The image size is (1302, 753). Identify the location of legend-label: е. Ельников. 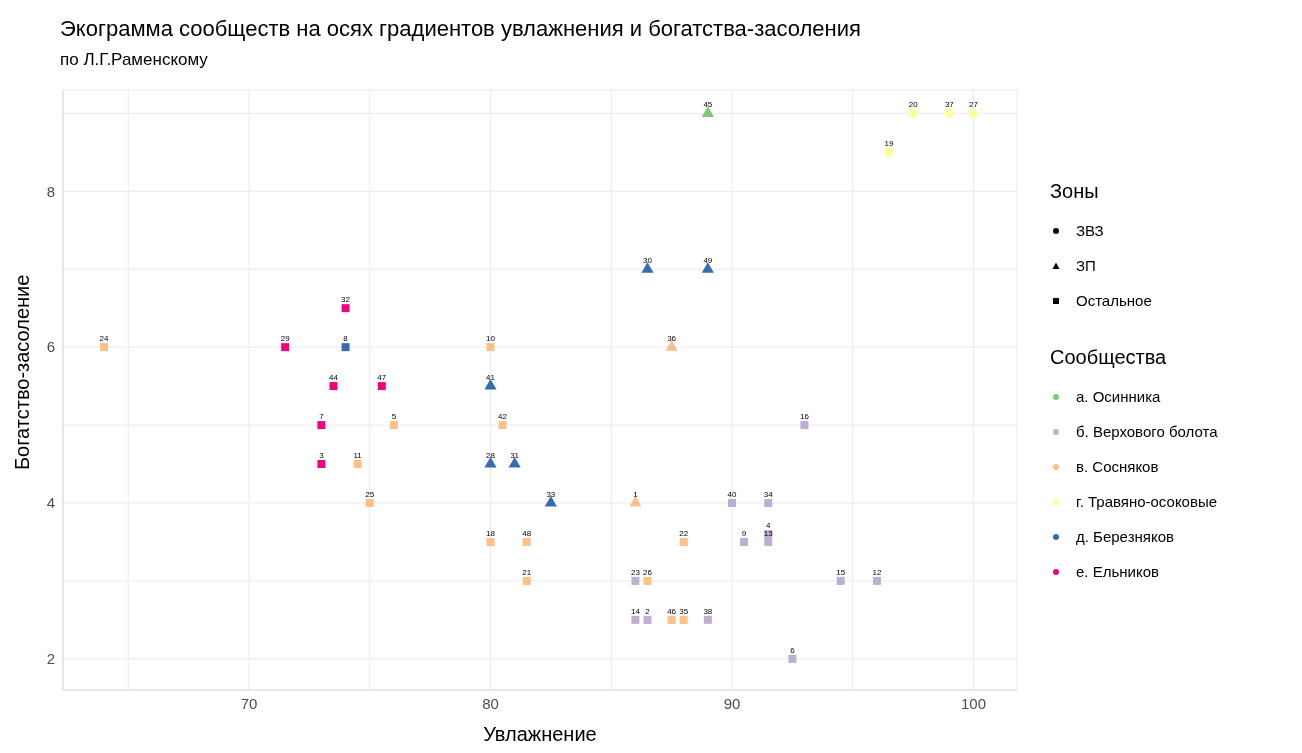
(1117, 571).